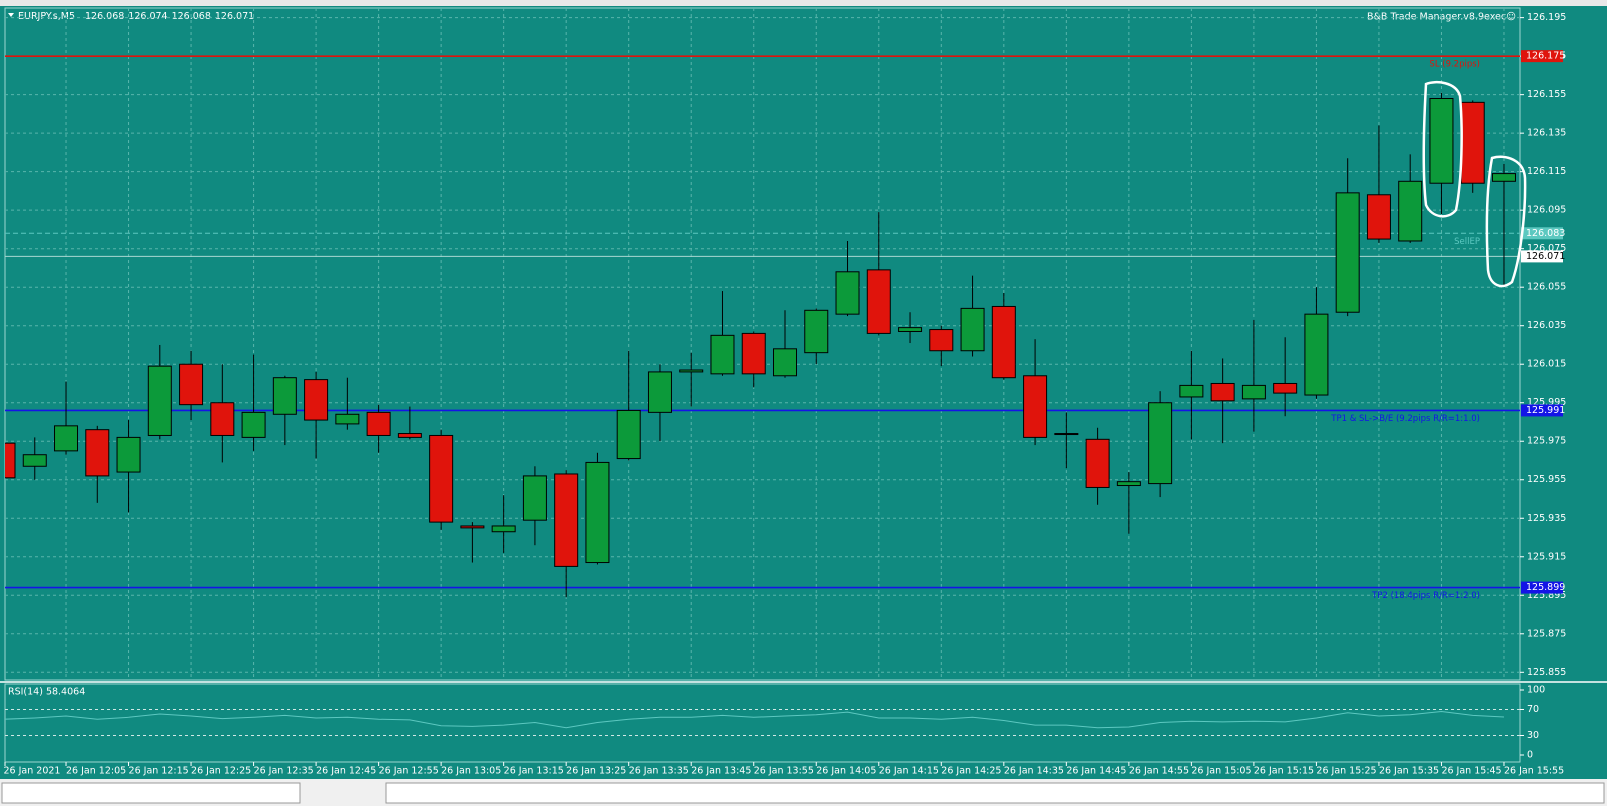 This screenshot has width=1607, height=806. What do you see at coordinates (1546, 248) in the screenshot?
I see `y-tick-label: 126.075` at bounding box center [1546, 248].